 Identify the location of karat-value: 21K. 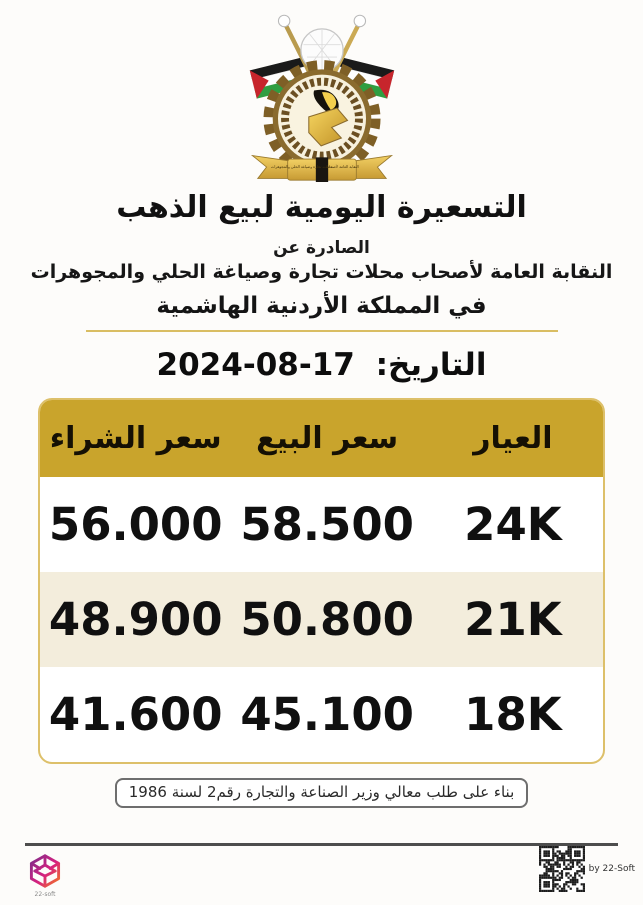
(513, 619).